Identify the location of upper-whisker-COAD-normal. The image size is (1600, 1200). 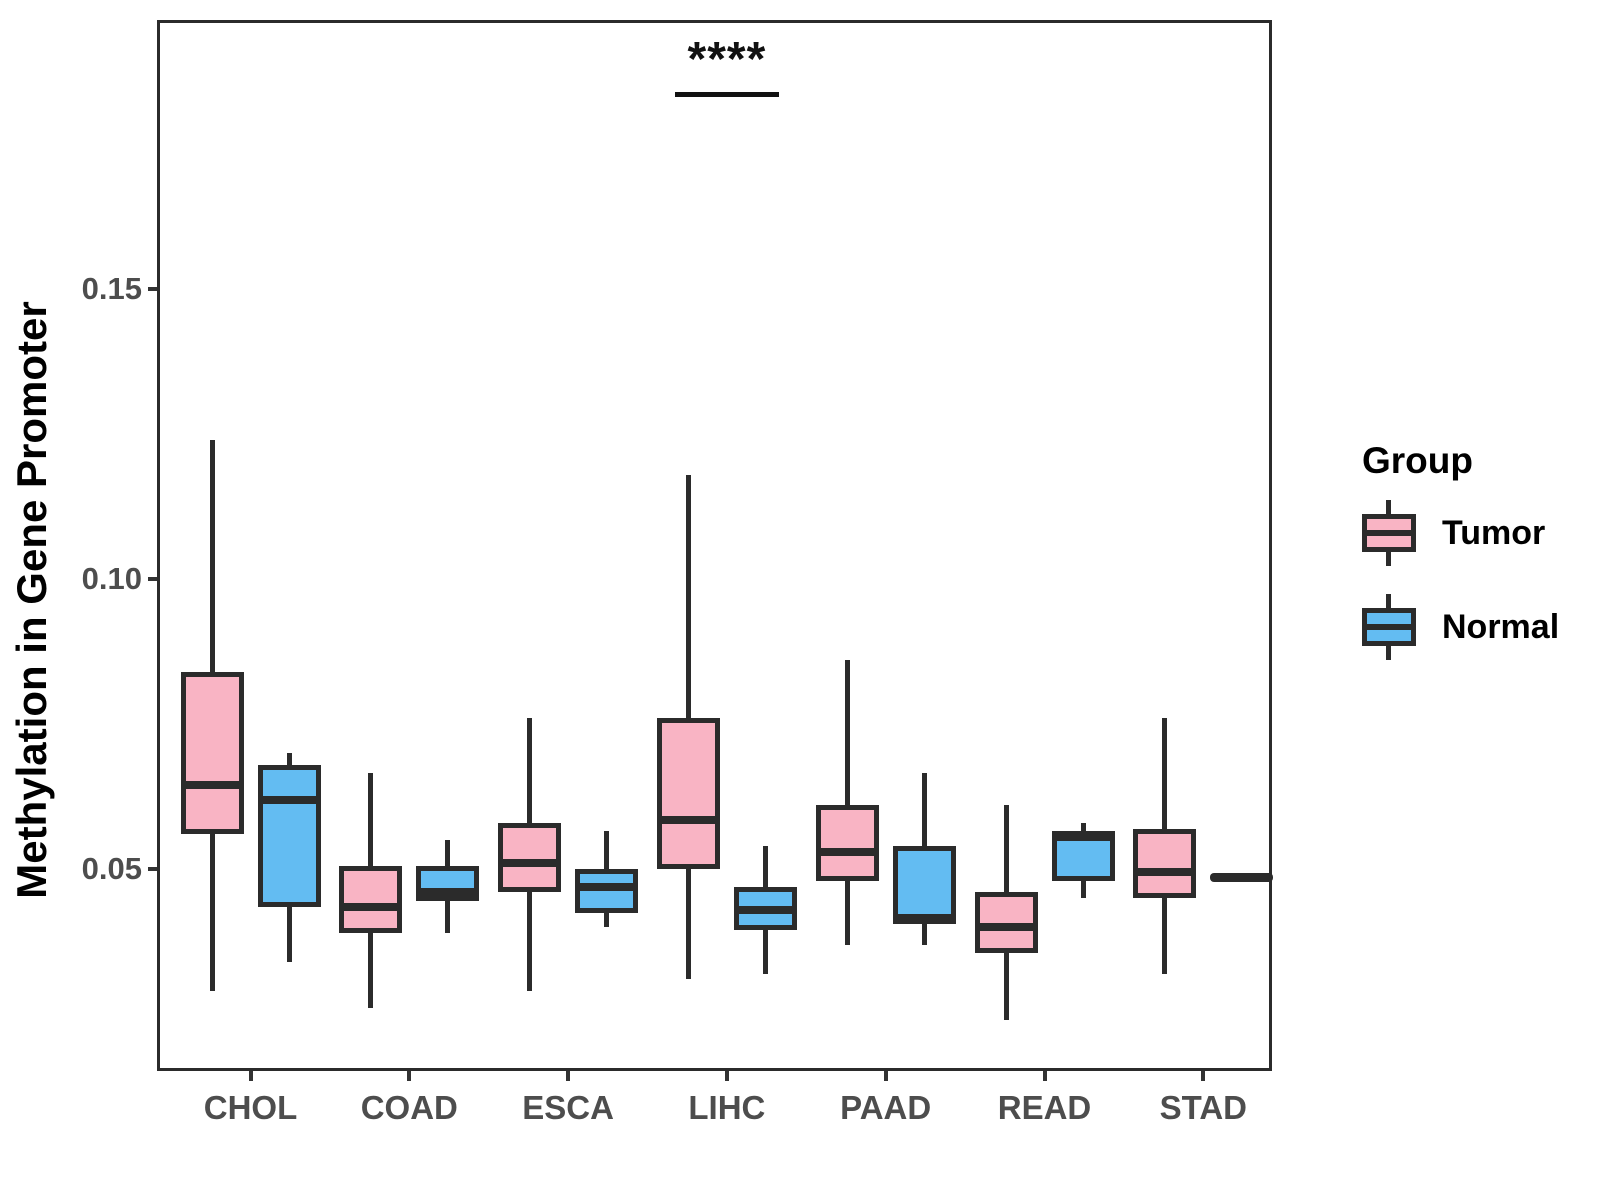
(448, 853).